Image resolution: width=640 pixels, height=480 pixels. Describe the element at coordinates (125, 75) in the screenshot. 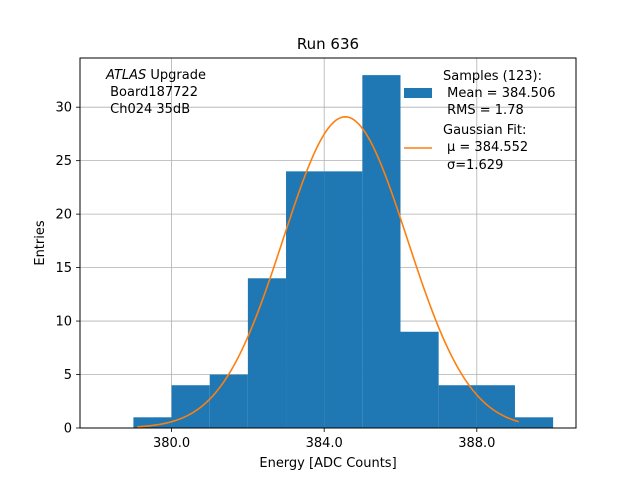

I see `annotation-atlas: ATLAS` at that location.